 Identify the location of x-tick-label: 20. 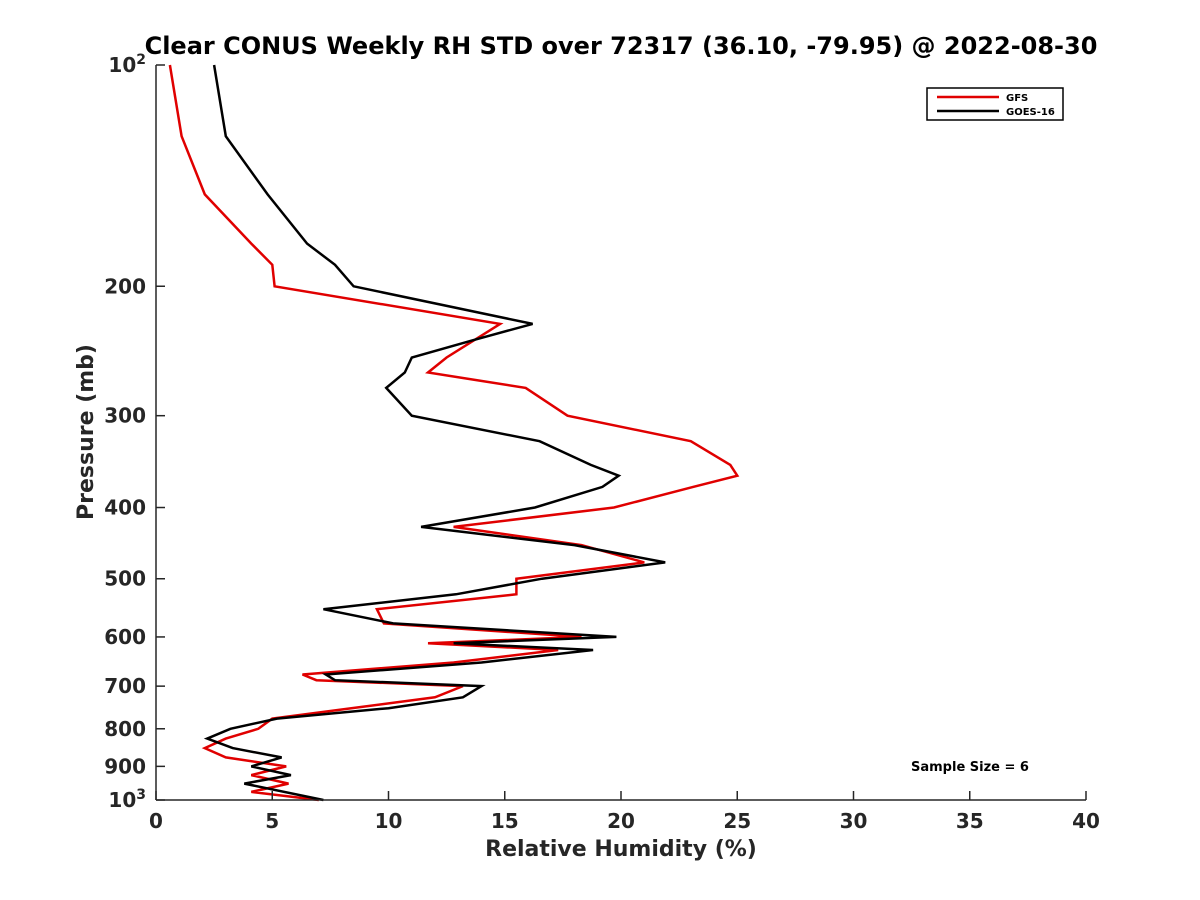
(621, 821).